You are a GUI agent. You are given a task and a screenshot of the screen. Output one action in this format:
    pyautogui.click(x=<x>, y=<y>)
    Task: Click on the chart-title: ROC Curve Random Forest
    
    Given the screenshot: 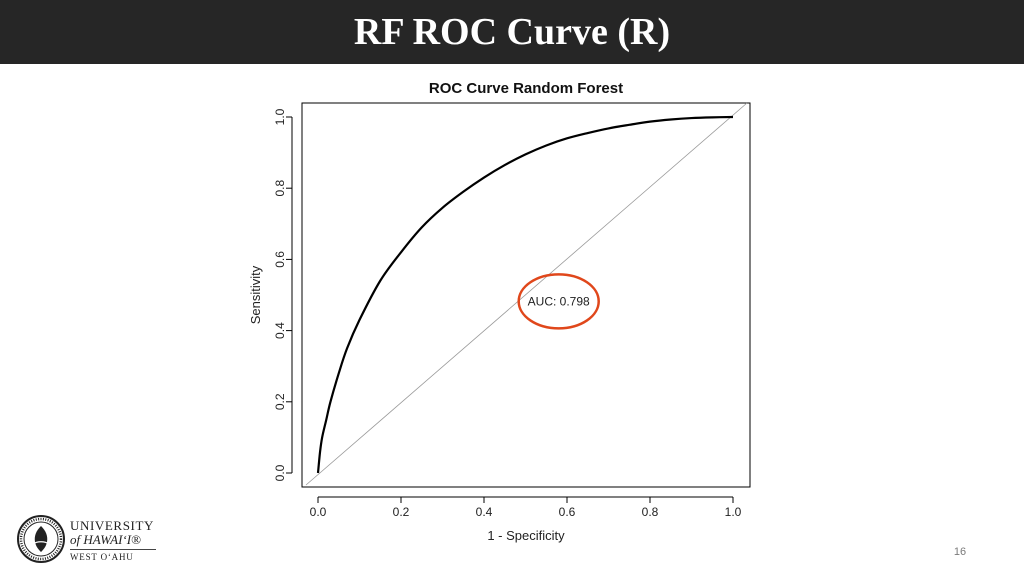 What is the action you would take?
    pyautogui.click(x=526, y=88)
    